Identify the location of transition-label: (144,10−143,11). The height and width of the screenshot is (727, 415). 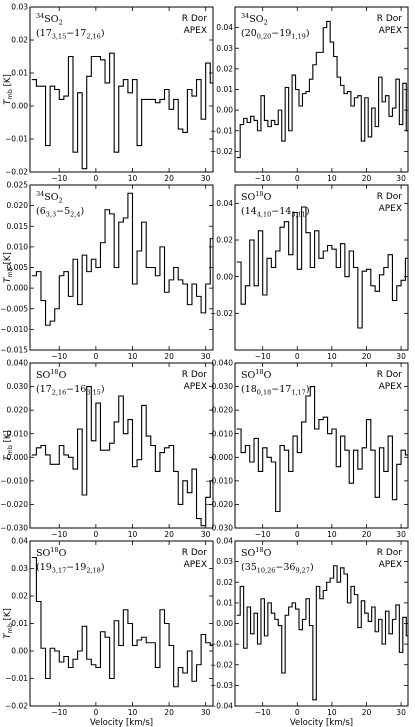
(275, 212).